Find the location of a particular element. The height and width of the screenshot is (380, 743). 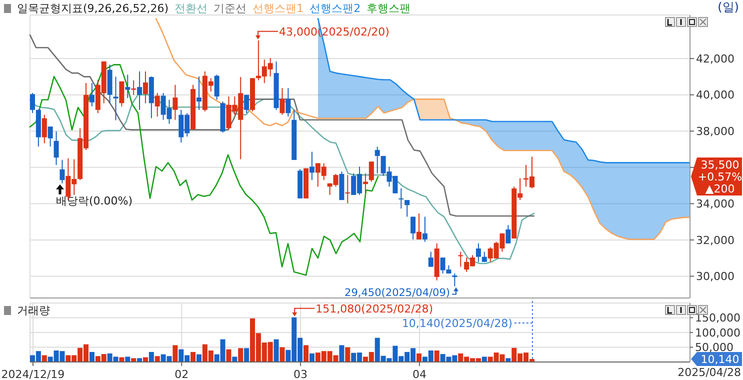

text: 후행스팬 is located at coordinates (388, 8).